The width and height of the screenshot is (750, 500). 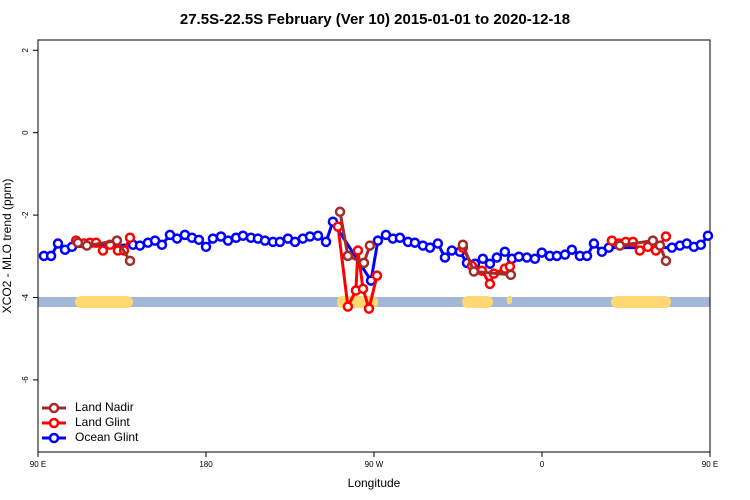 I want to click on y-tick-label: 0, so click(x=25, y=132).